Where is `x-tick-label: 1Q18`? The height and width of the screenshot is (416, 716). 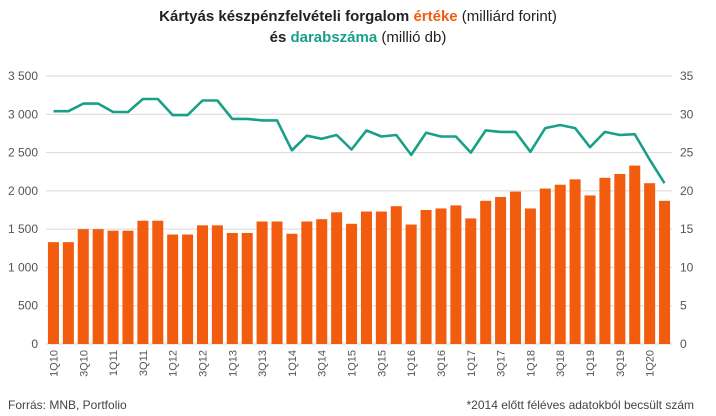
x-tick-label: 1Q18 is located at coordinates (531, 363).